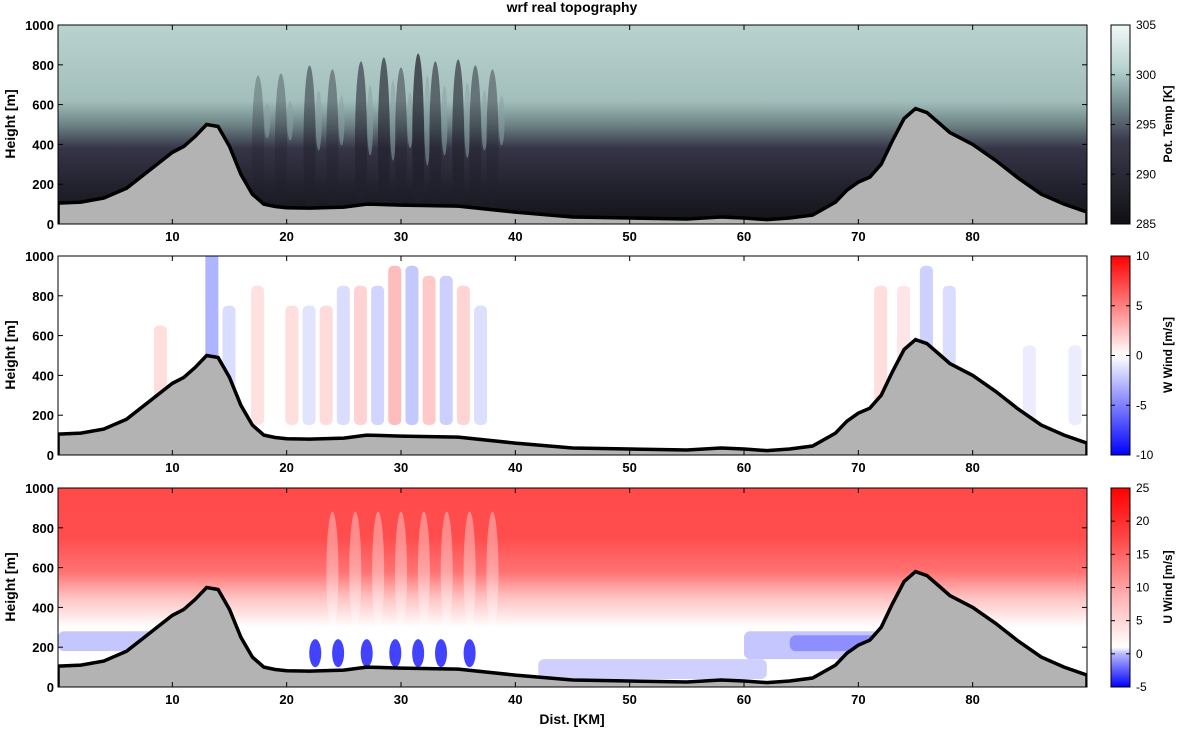 This screenshot has width=1177, height=729. I want to click on figure-title: wrf real topography, so click(572, 7).